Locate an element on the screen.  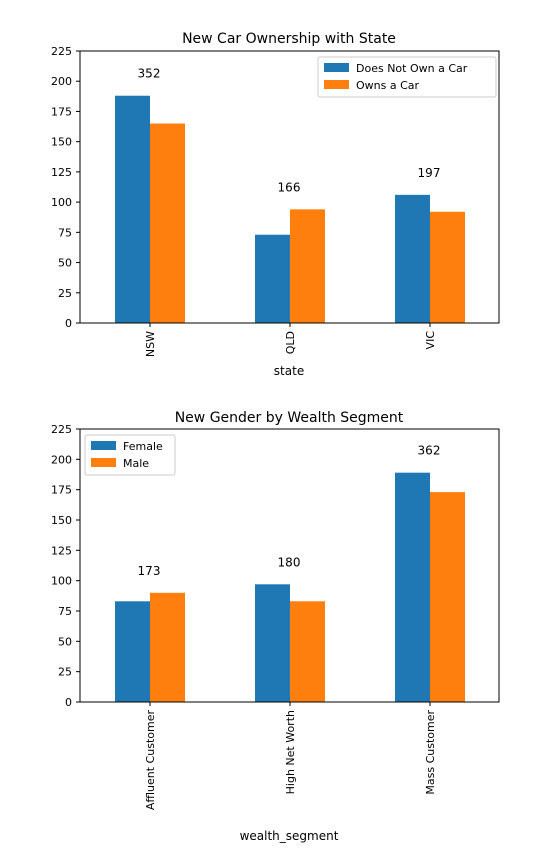
x-tick-label: High Net Worth is located at coordinates (290, 752).